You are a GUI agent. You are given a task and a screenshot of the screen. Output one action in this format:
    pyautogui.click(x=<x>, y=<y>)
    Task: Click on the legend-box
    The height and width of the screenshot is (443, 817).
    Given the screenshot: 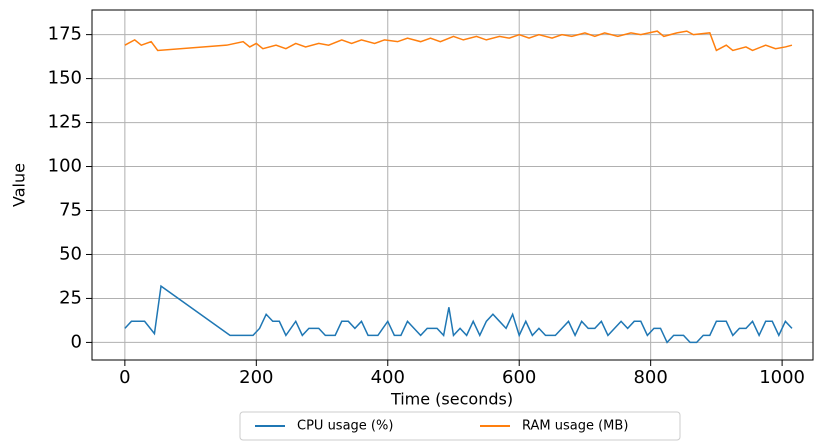 What is the action you would take?
    pyautogui.click(x=460, y=426)
    